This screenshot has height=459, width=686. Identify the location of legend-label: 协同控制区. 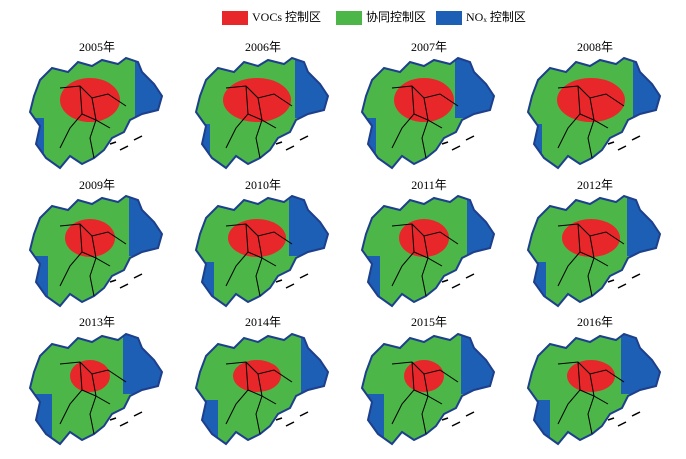
(396, 16).